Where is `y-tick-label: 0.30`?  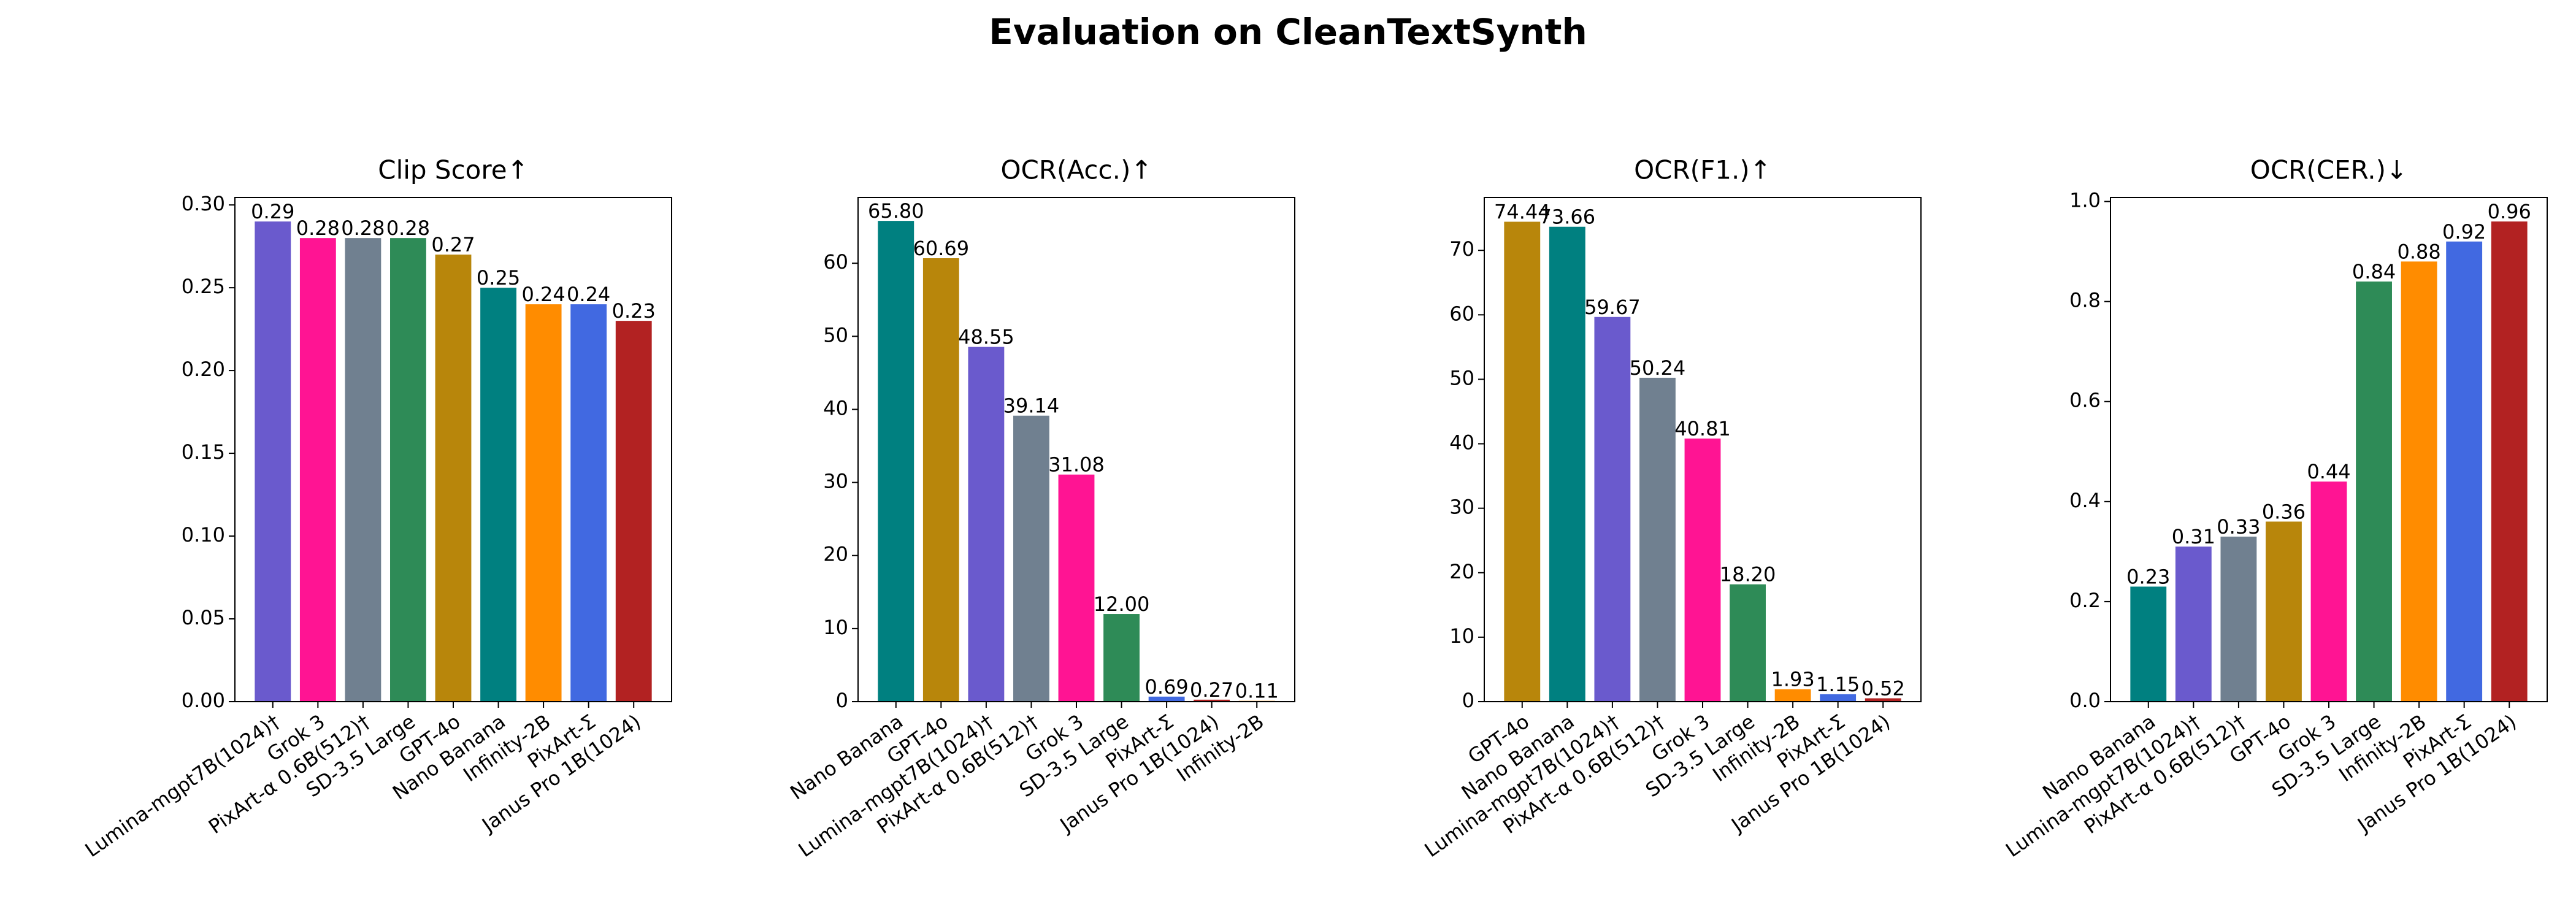 y-tick-label: 0.30 is located at coordinates (203, 203).